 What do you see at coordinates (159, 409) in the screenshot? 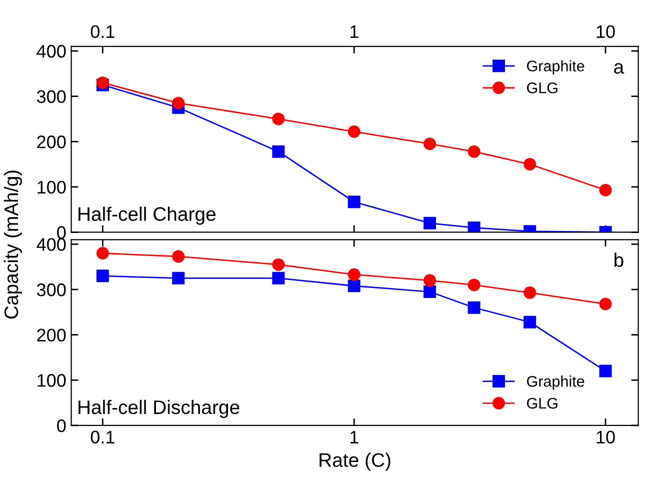
I see `annotation: Half-cell Discharge` at bounding box center [159, 409].